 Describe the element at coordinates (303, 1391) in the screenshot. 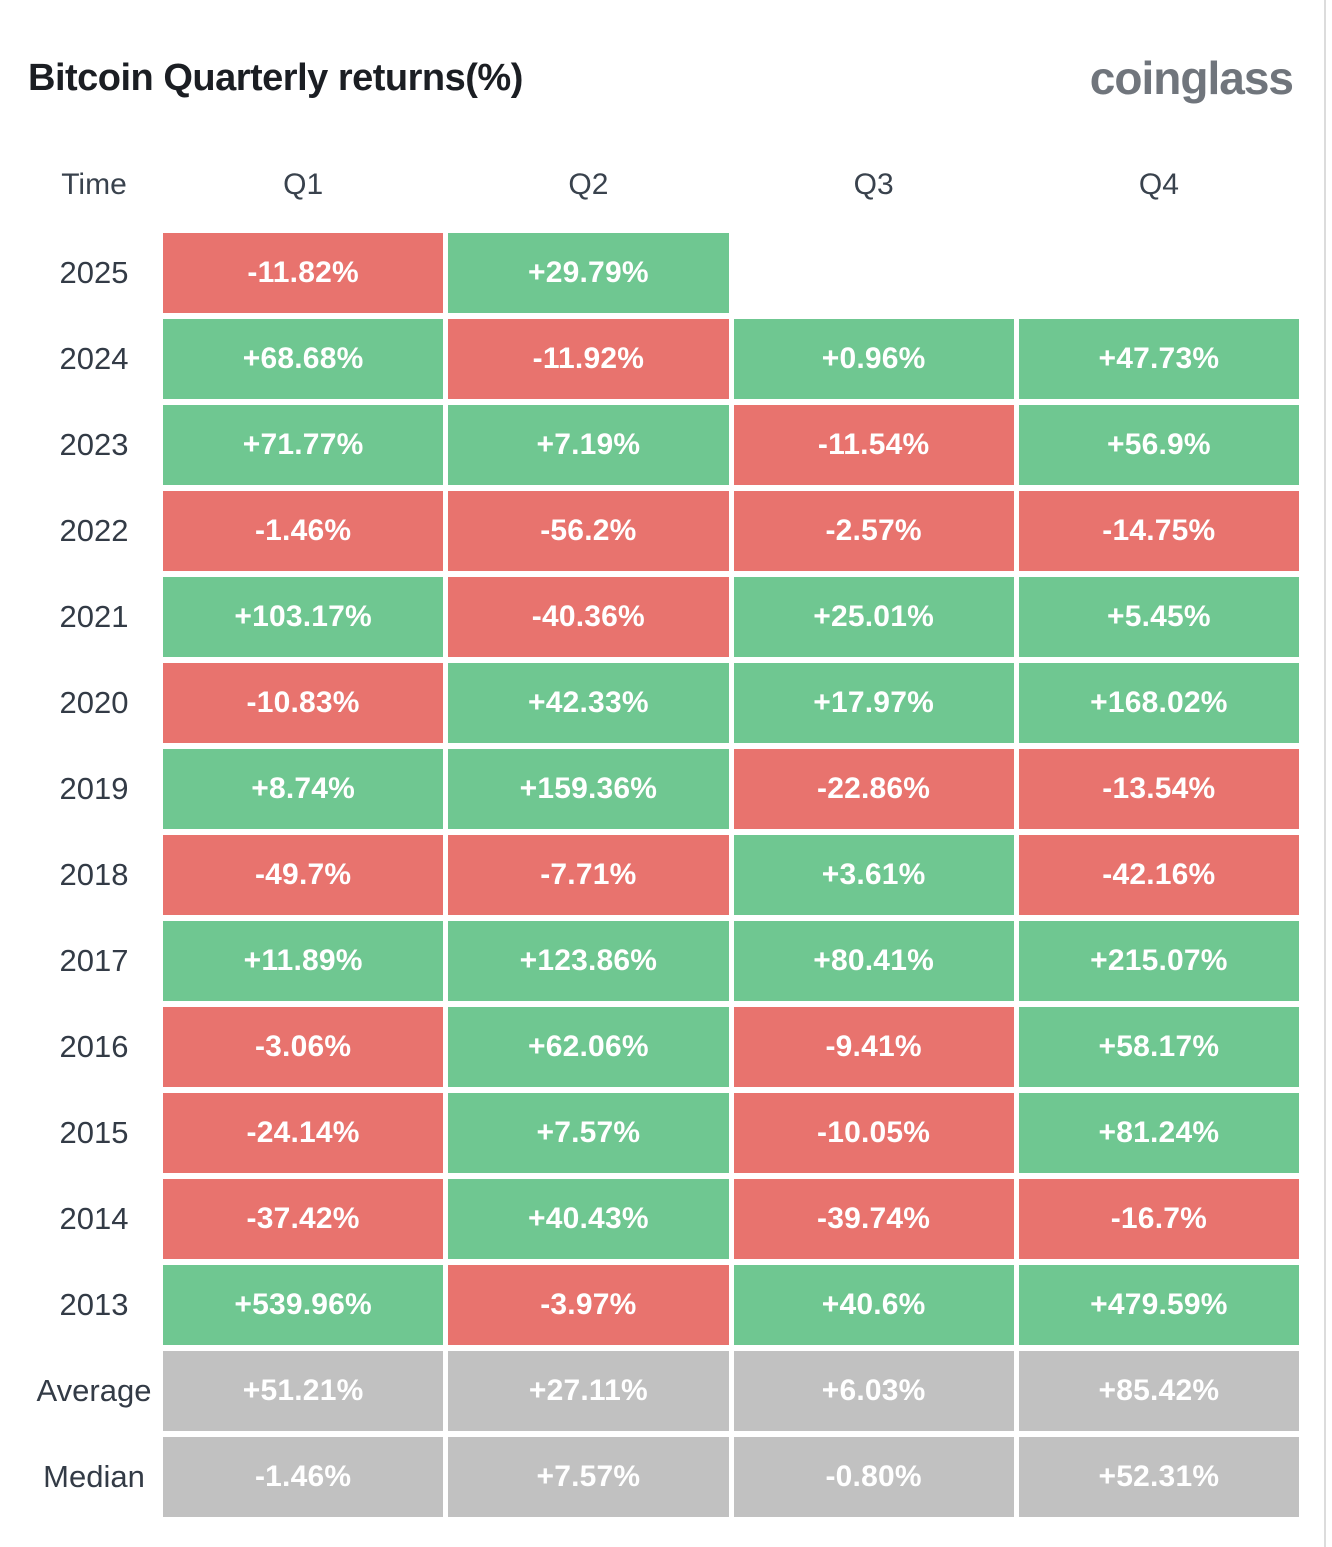

I see `return-cell: +51.21%` at that location.